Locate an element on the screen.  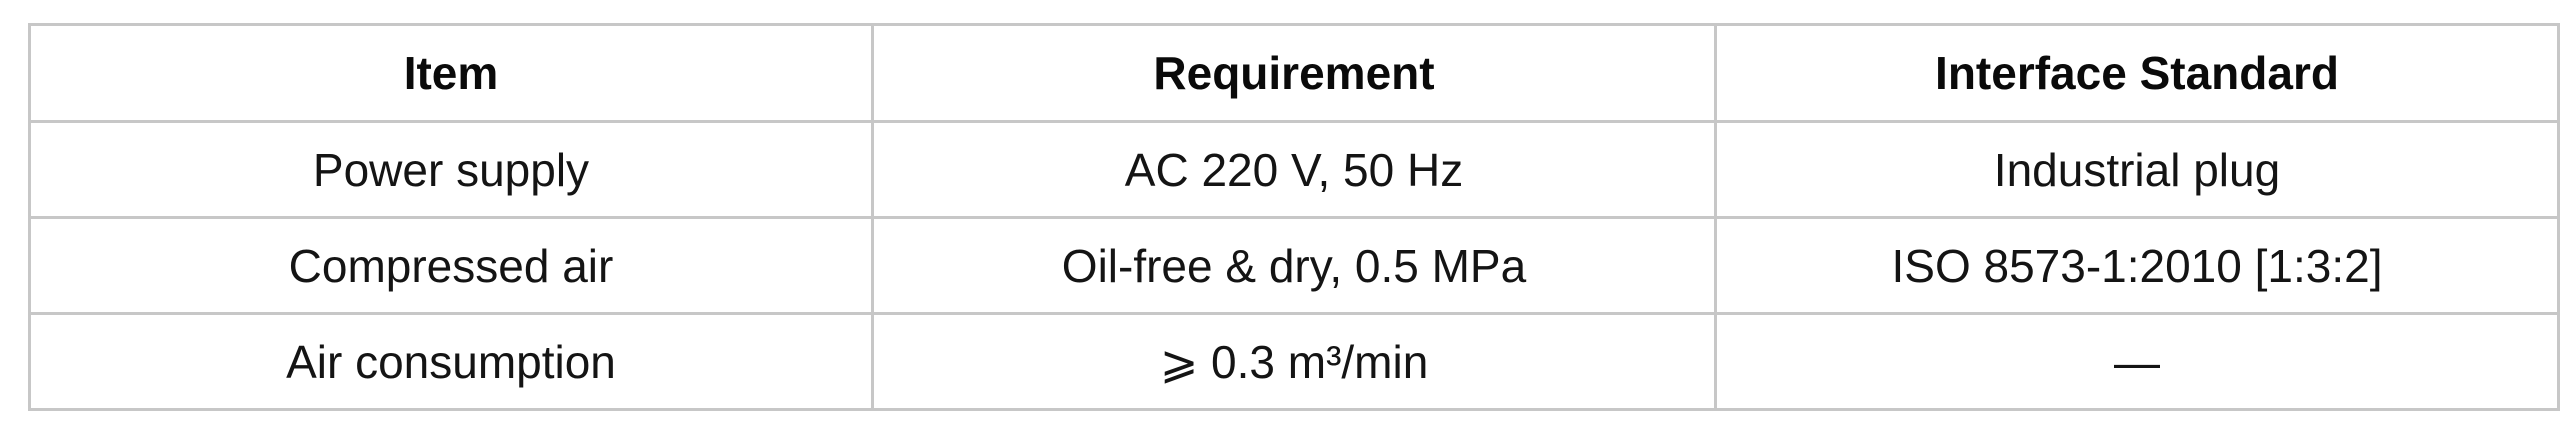
header-cell-interface-standard: Interface Standard is located at coordinates (2137, 73).